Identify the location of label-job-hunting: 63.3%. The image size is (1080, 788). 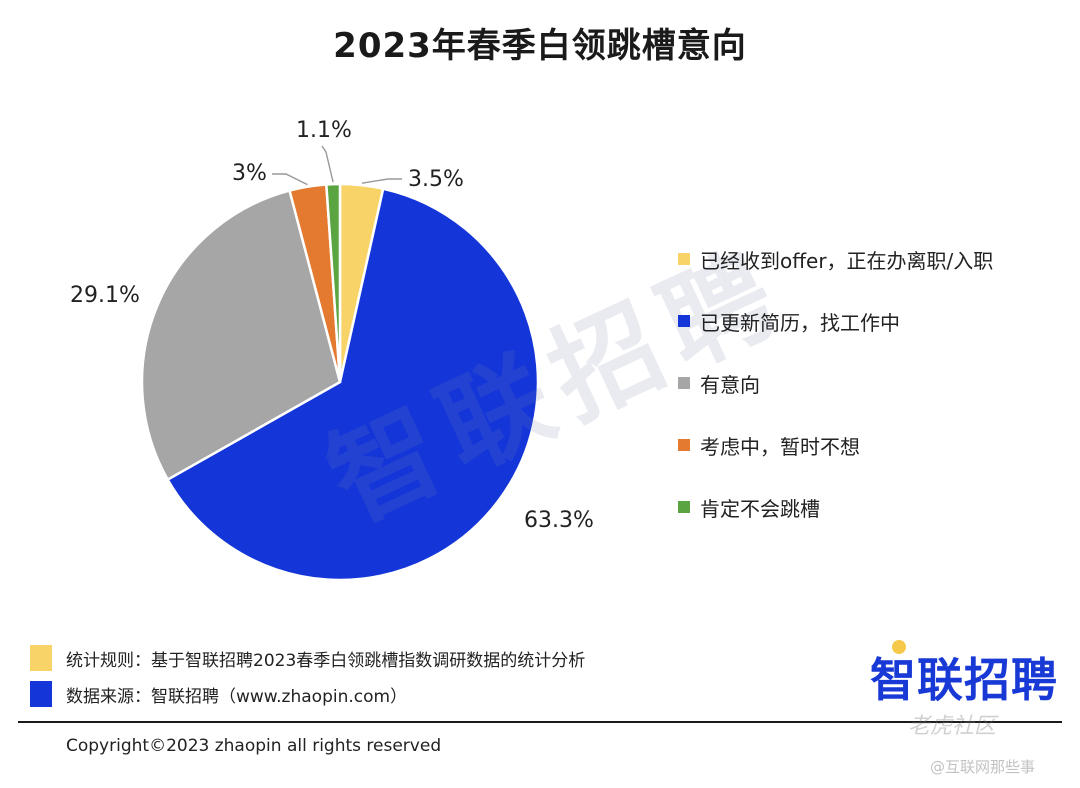
(559, 520).